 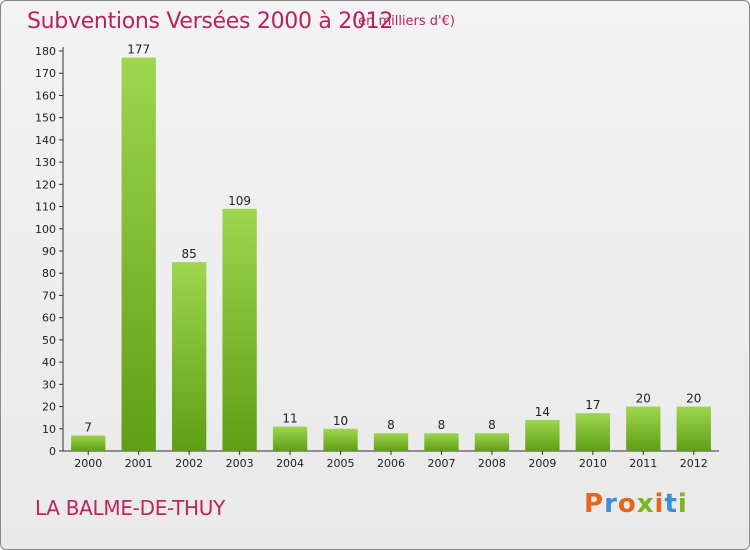 I want to click on x-tick-label-2008: 2008, so click(x=492, y=463).